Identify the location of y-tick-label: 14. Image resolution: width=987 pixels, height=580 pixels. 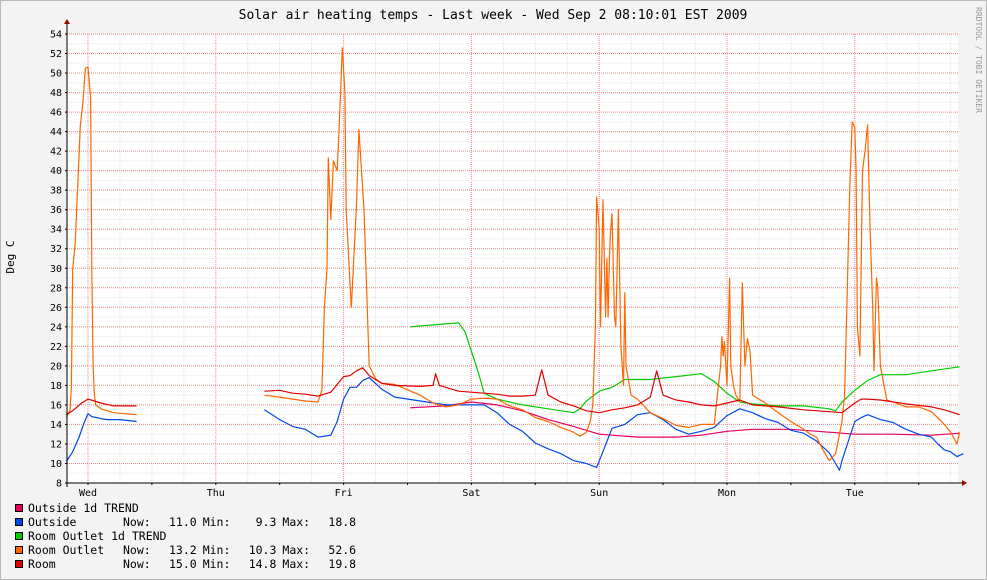
(56, 425).